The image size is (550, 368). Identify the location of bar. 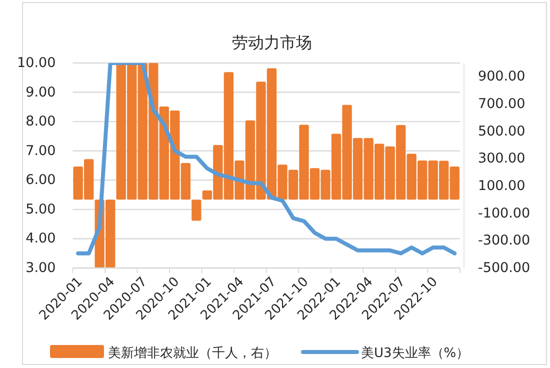
(197, 210).